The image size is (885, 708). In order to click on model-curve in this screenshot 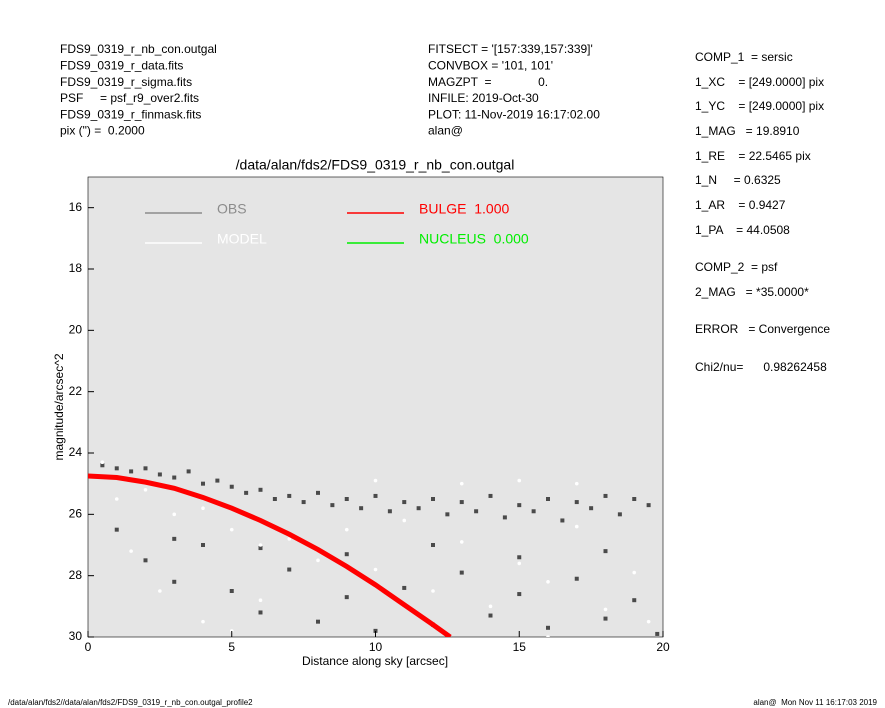, I will do `click(270, 555)`.